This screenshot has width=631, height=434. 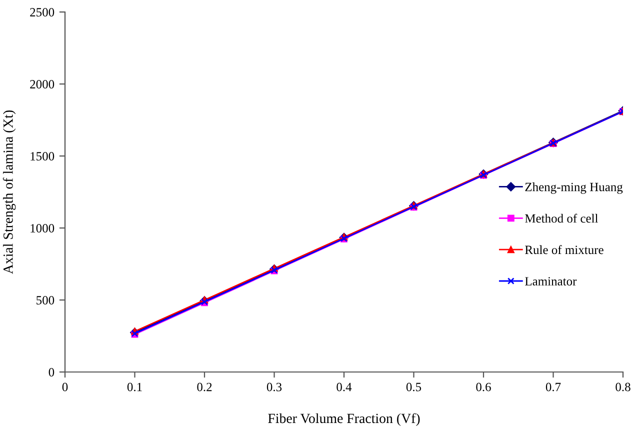 What do you see at coordinates (483, 387) in the screenshot?
I see `x-tick-label: 0.6` at bounding box center [483, 387].